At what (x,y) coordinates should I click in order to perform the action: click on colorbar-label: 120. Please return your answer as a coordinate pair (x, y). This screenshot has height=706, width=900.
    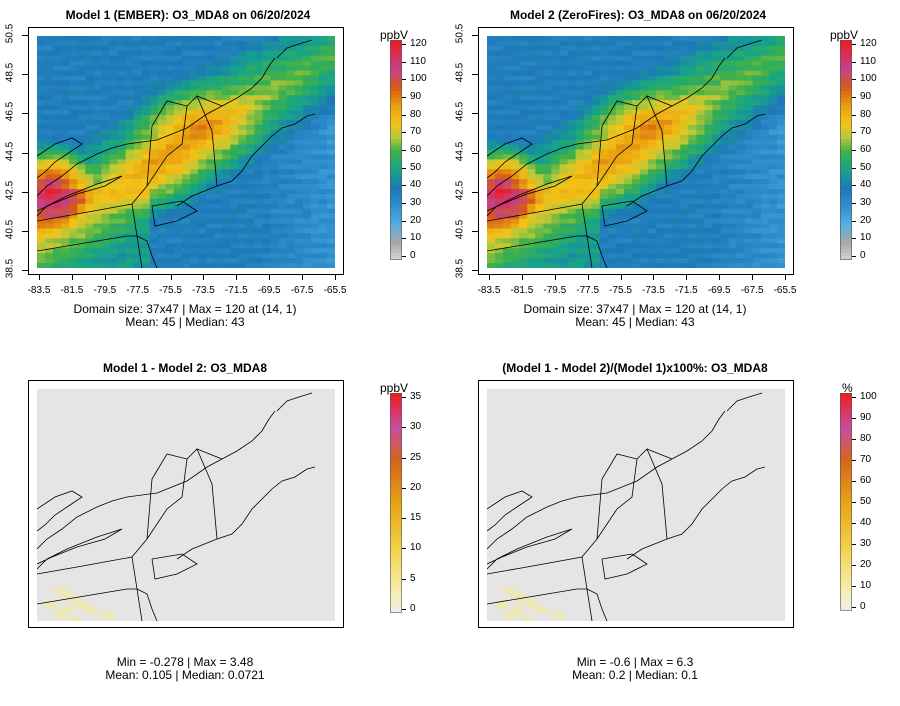
    Looking at the image, I should click on (868, 43).